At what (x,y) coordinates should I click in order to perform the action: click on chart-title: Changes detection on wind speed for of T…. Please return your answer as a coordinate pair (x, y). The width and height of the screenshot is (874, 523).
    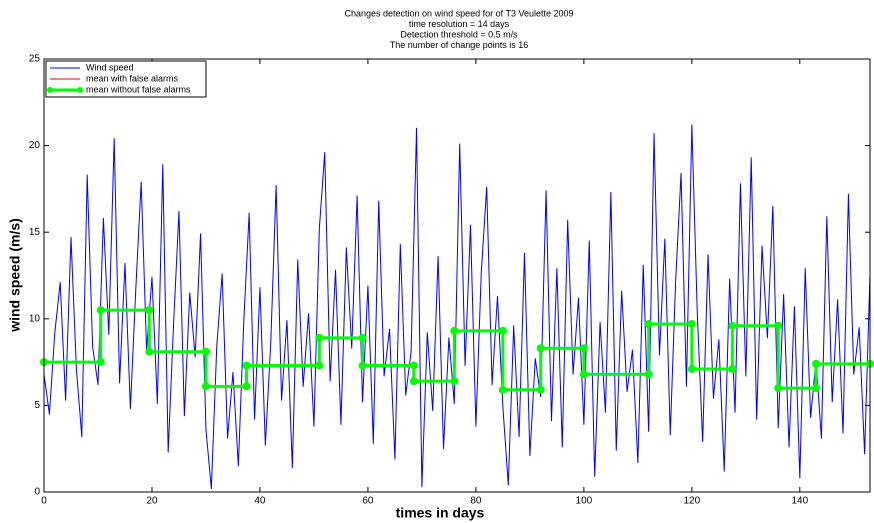
    Looking at the image, I should click on (459, 13).